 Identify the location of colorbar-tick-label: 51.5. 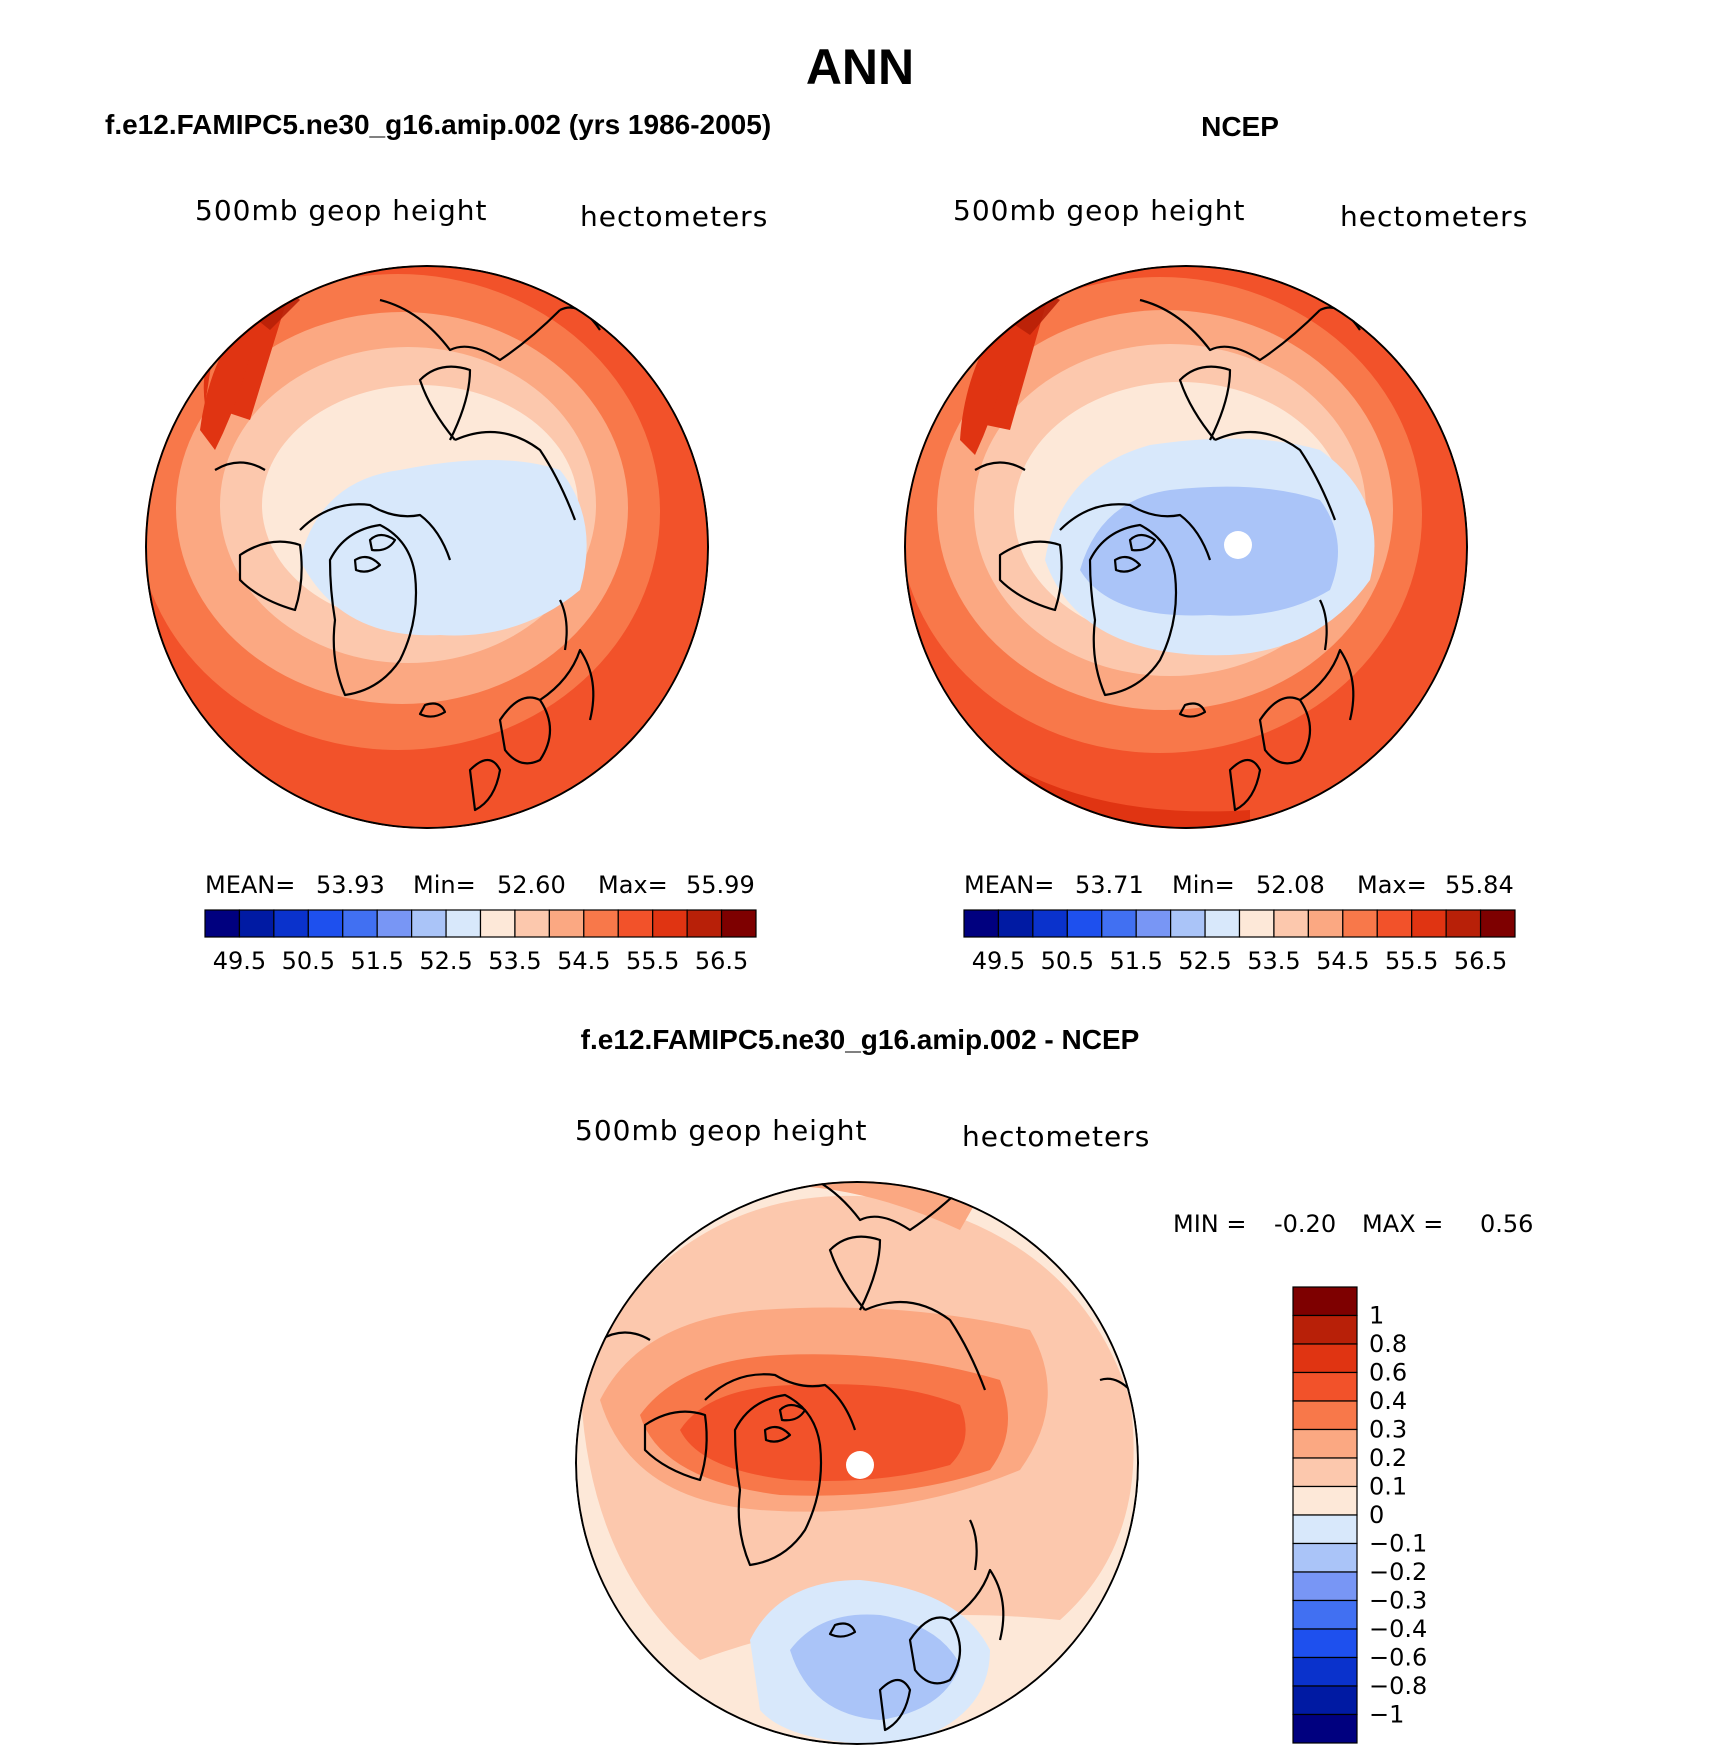
(376, 961).